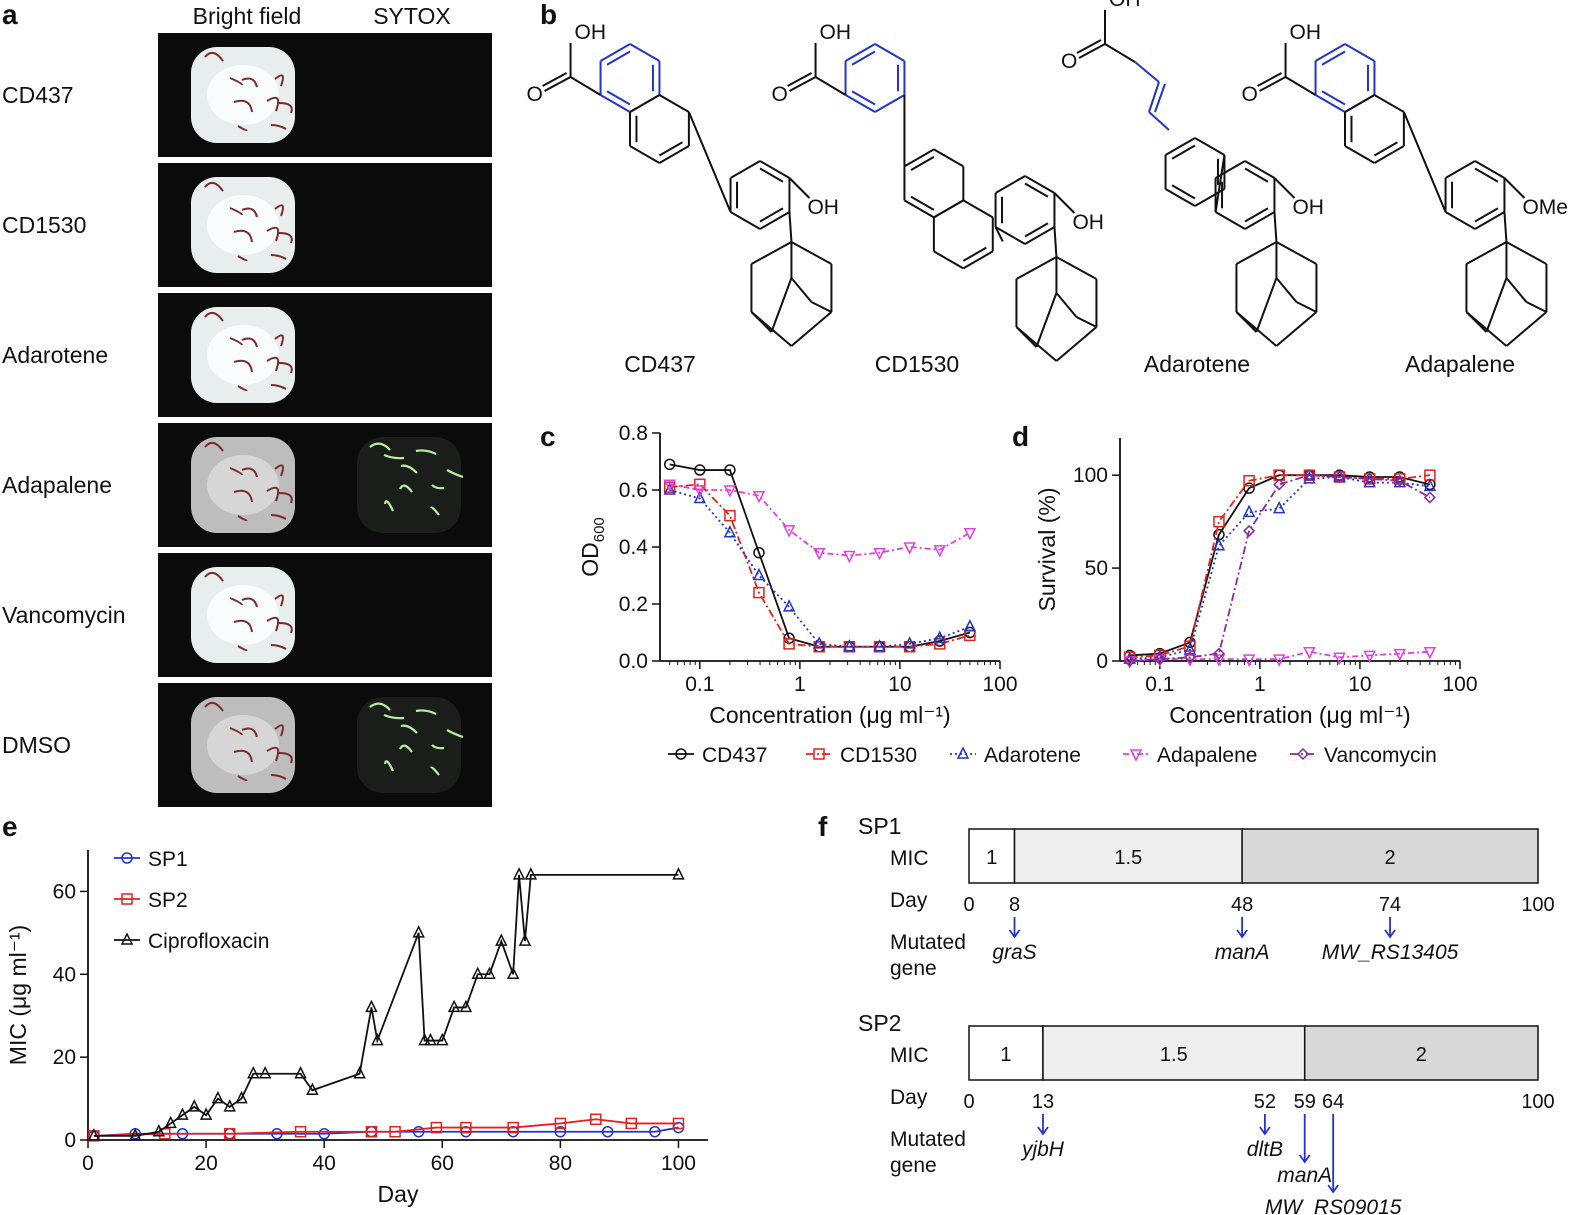 This screenshot has height=1215, width=1575. Describe the element at coordinates (64, 974) in the screenshot. I see `y-tick-label: 40` at that location.